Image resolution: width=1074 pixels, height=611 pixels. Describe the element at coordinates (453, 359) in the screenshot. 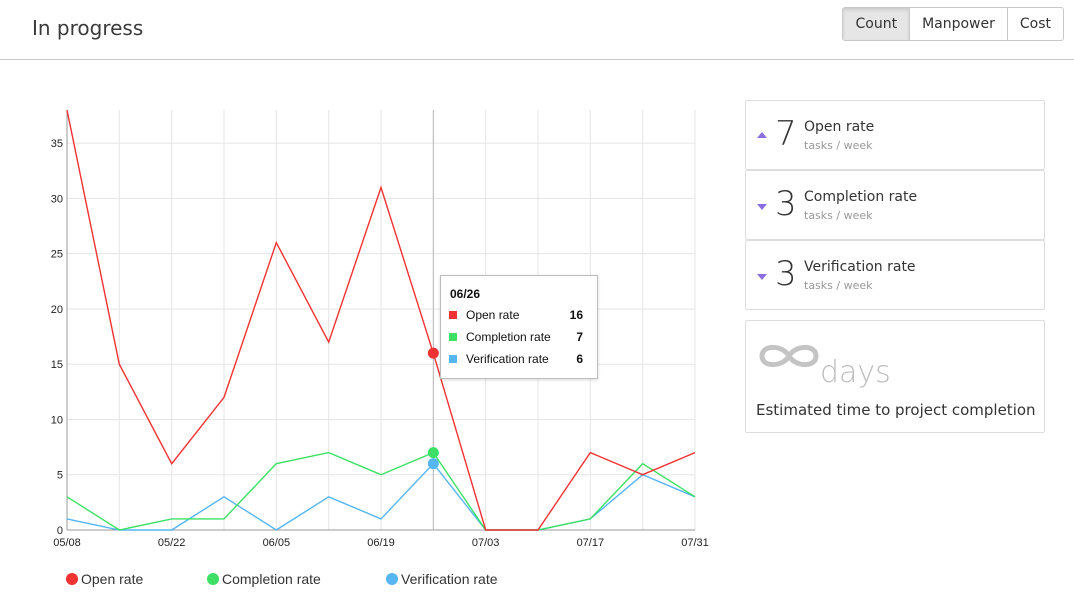

I see `tooltip-swatch-verification` at that location.